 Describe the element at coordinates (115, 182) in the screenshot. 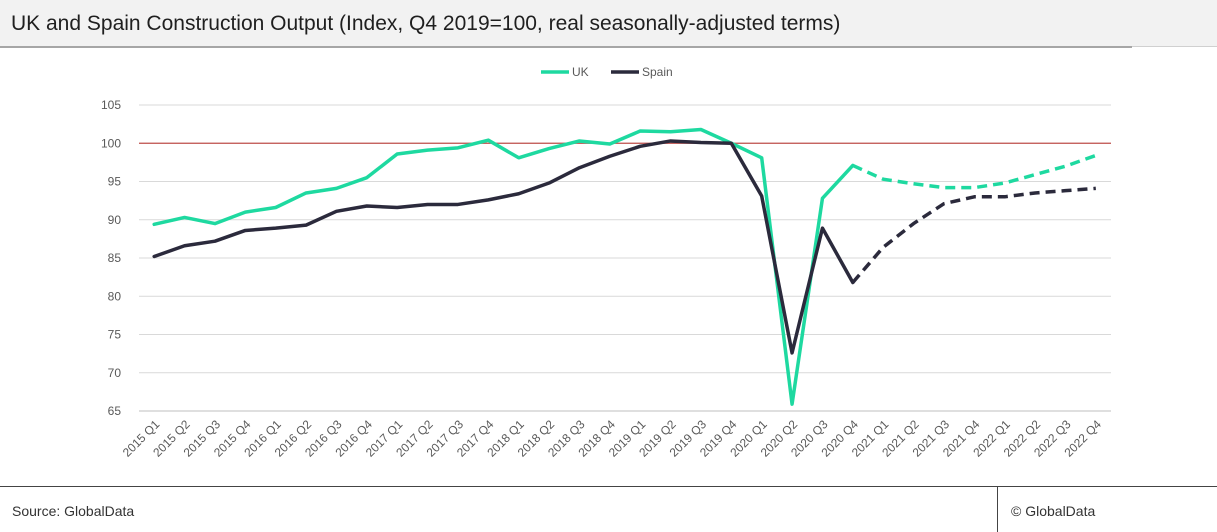

I see `y-tick-label: 95` at that location.